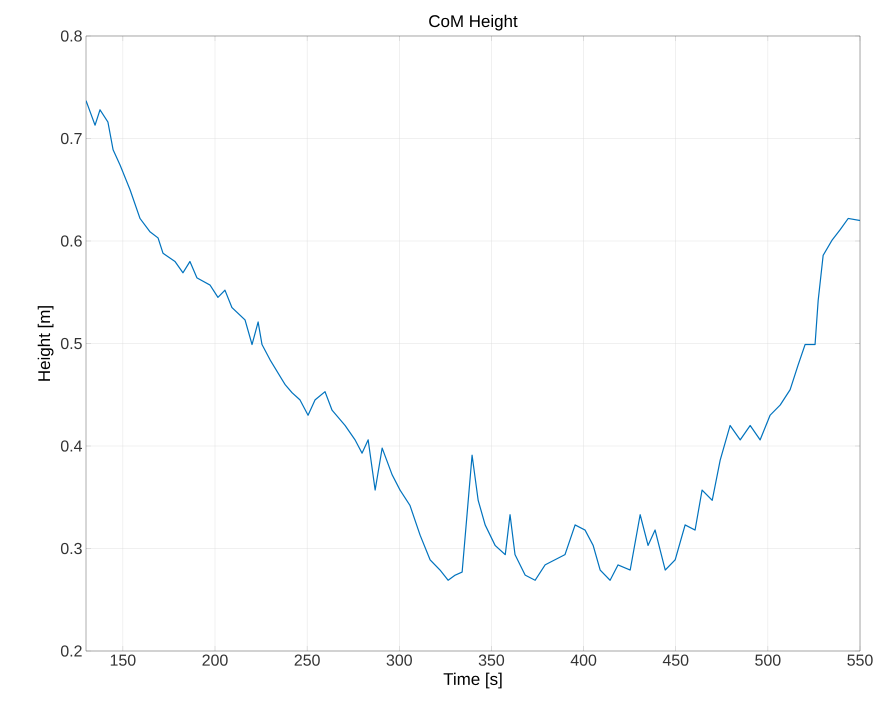 This screenshot has height=719, width=882. I want to click on y-tick-label: 0.4, so click(71, 446).